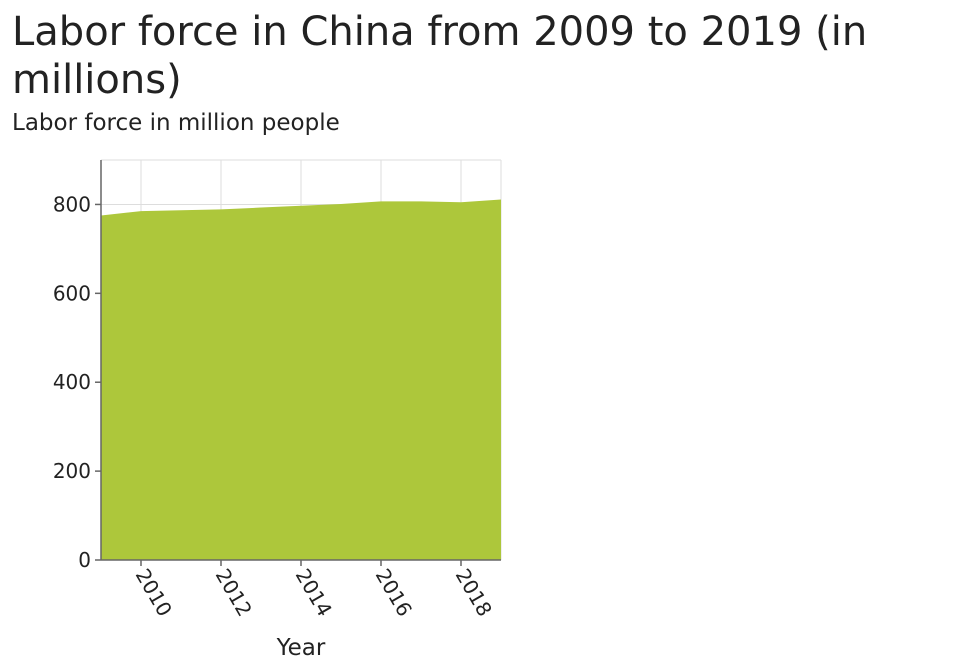  I want to click on x-tick-label-2016: 2016, so click(394, 593).